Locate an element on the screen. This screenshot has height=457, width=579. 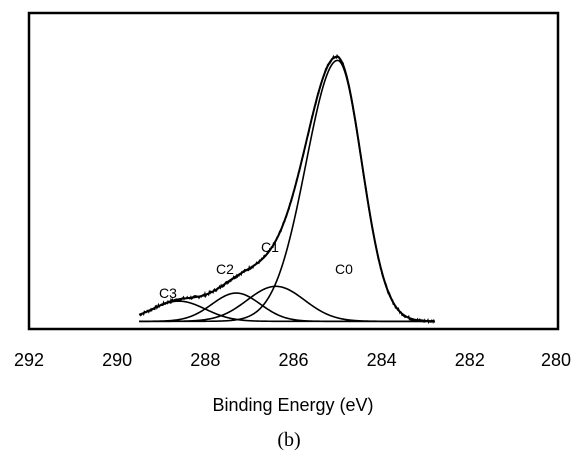
x-tick-label: 290 is located at coordinates (117, 360).